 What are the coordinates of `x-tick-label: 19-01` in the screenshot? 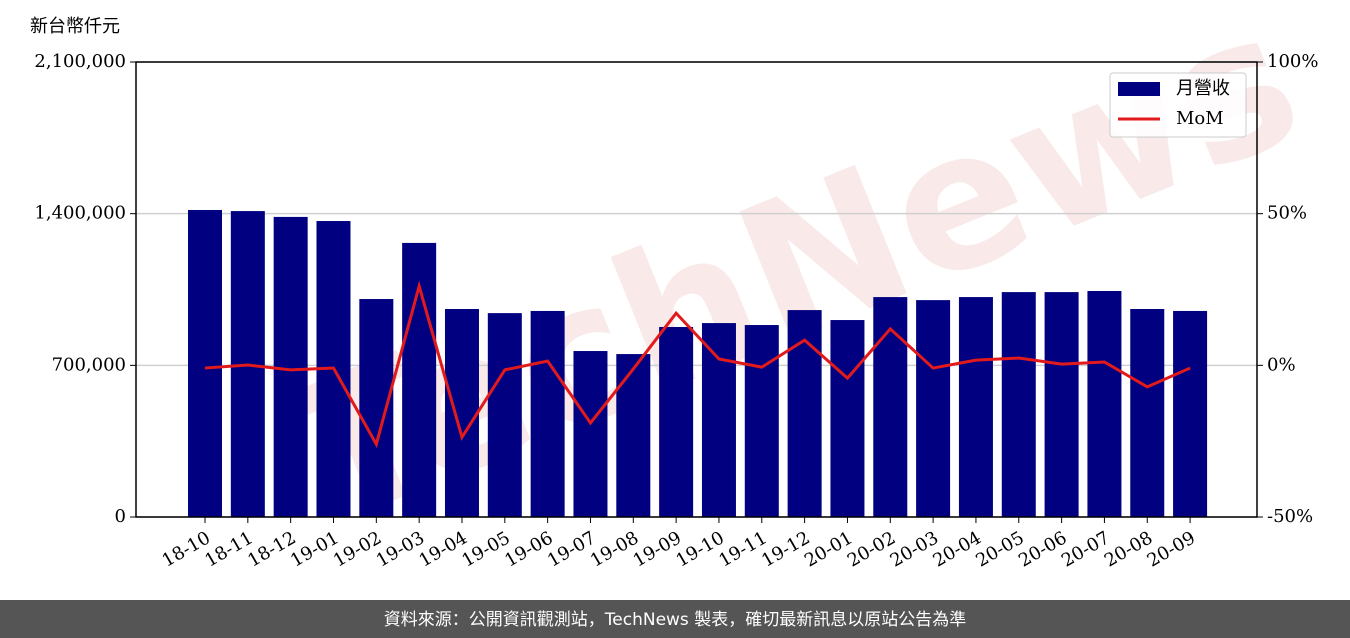 It's located at (314, 549).